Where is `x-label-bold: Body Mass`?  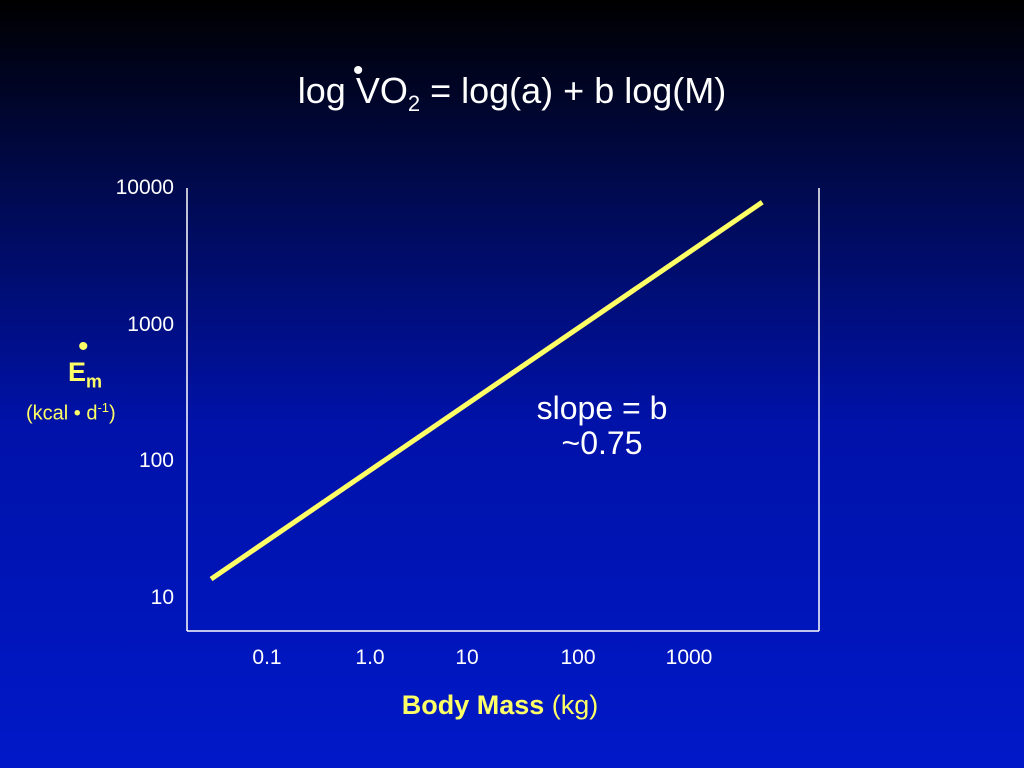 x-label-bold: Body Mass is located at coordinates (473, 705).